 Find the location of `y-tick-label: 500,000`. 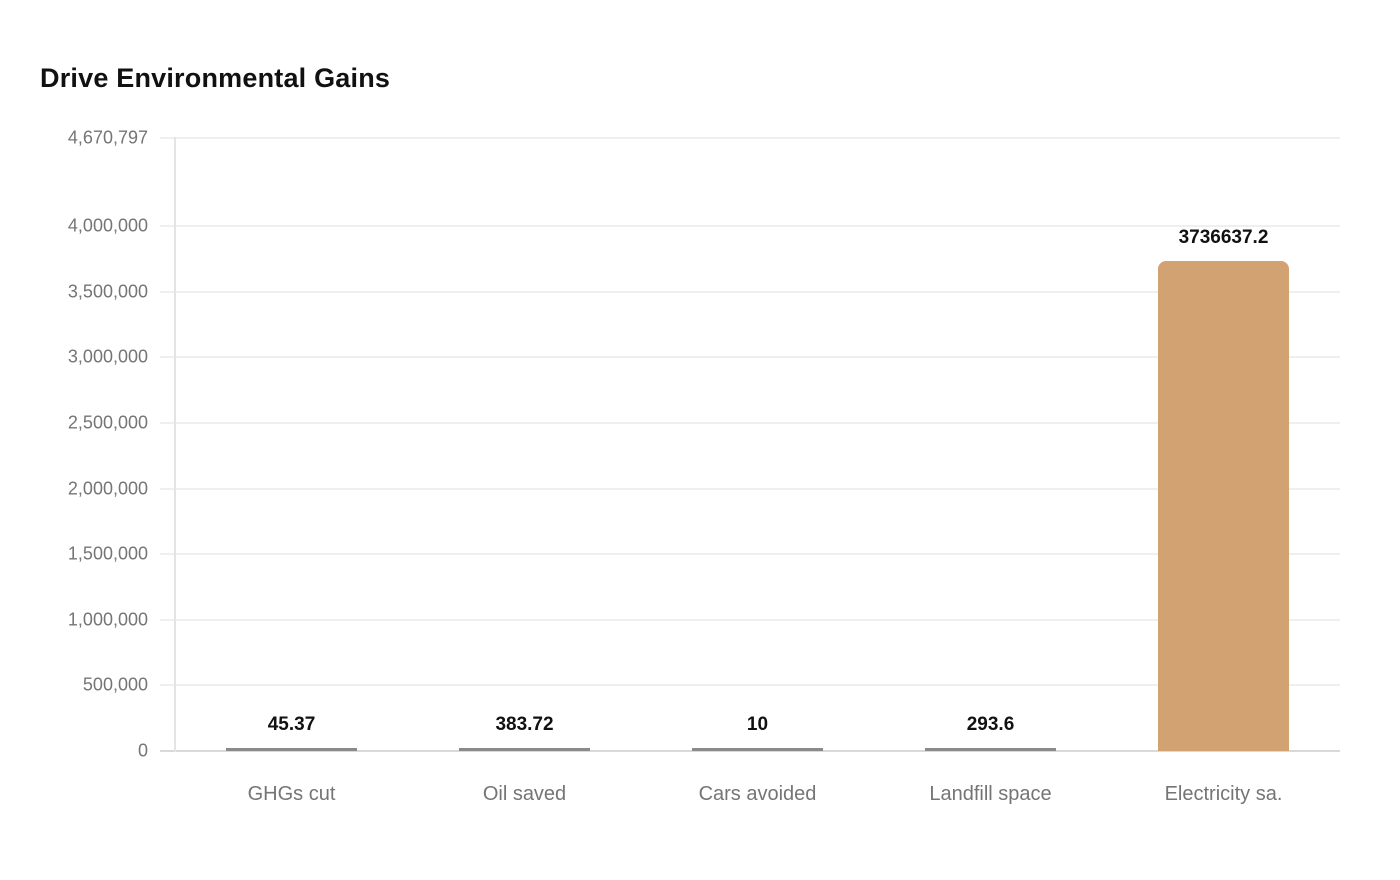

y-tick-label: 500,000 is located at coordinates (115, 684).